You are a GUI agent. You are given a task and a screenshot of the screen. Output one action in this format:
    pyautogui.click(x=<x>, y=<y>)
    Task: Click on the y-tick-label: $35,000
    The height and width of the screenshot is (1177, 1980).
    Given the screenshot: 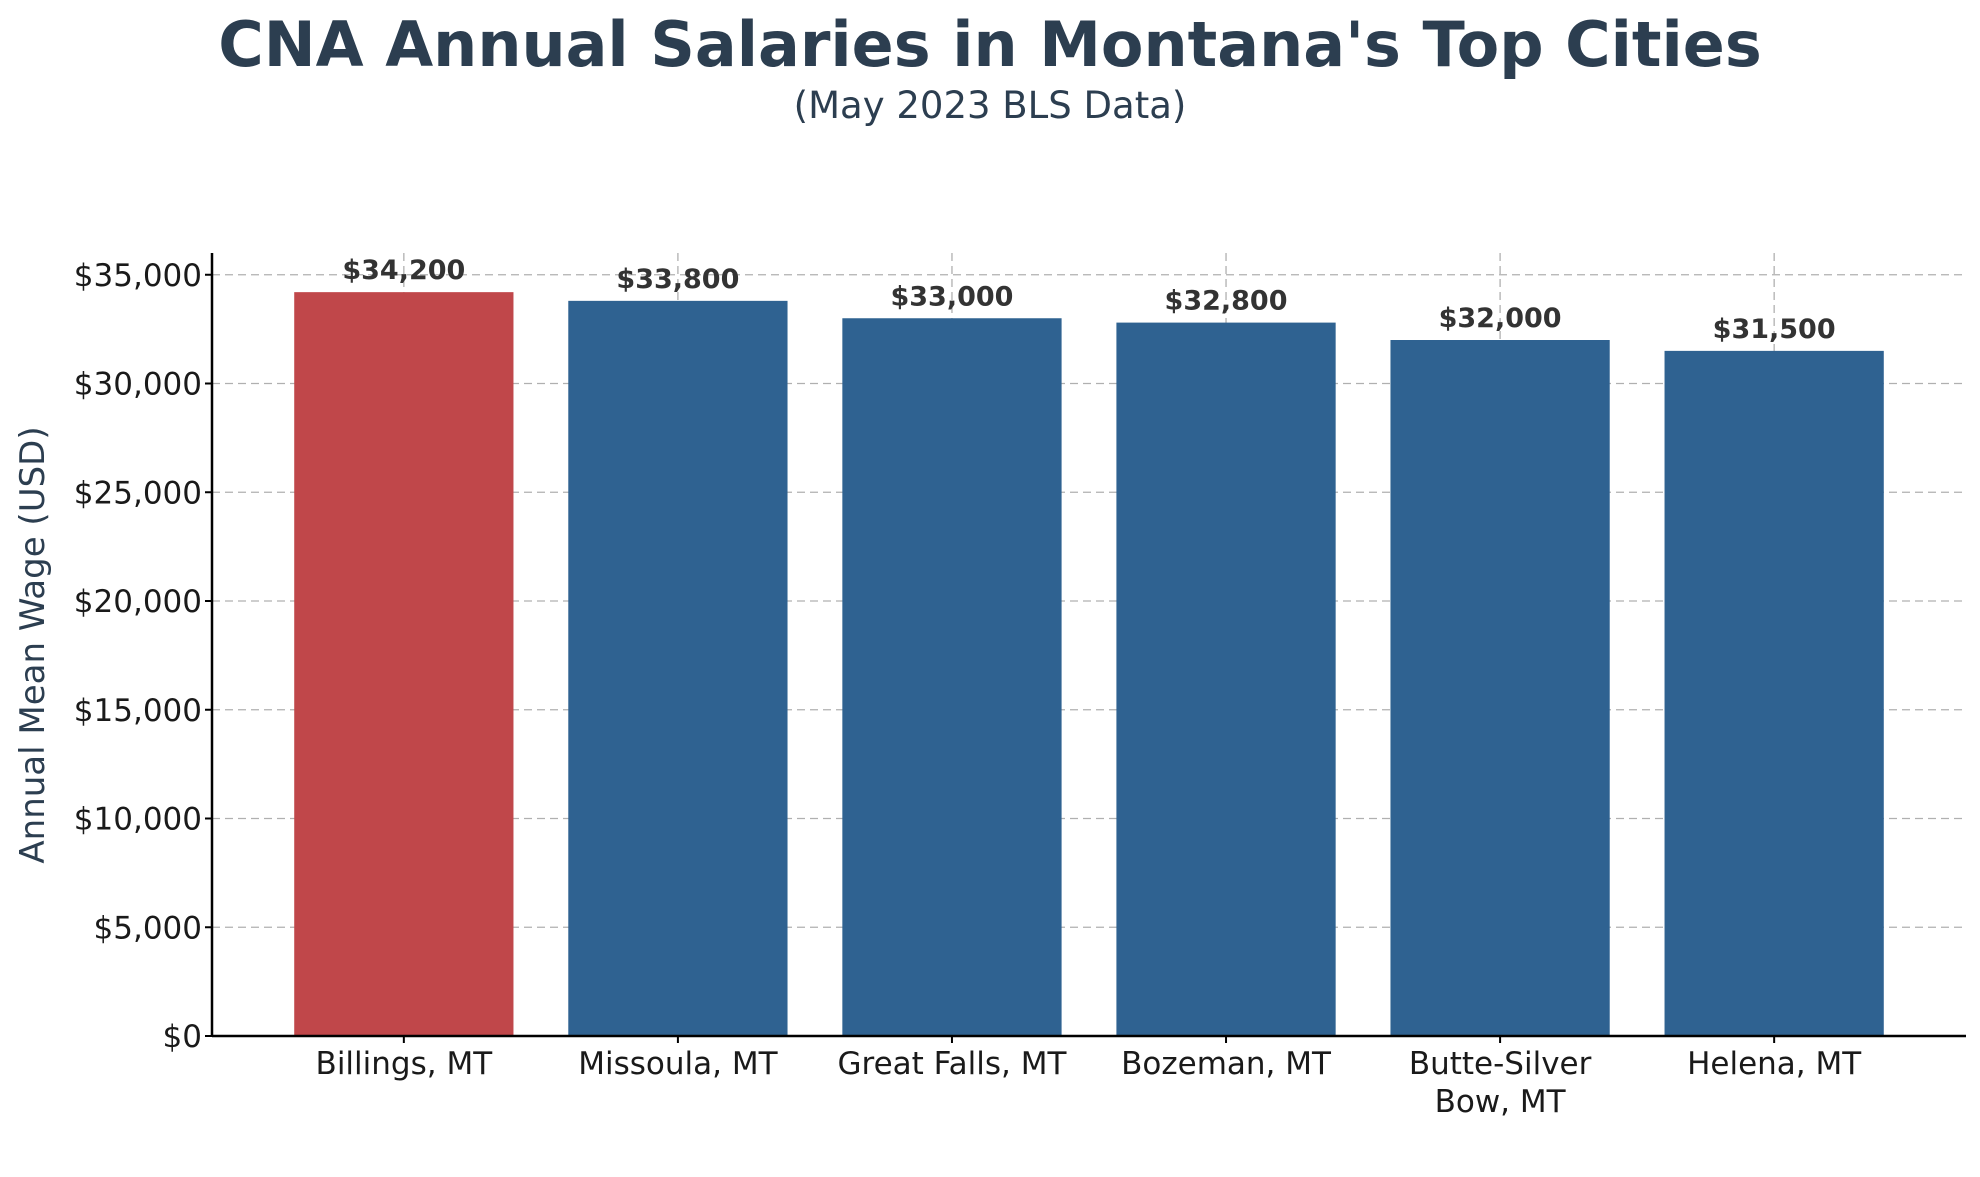 What is the action you would take?
    pyautogui.click(x=138, y=276)
    